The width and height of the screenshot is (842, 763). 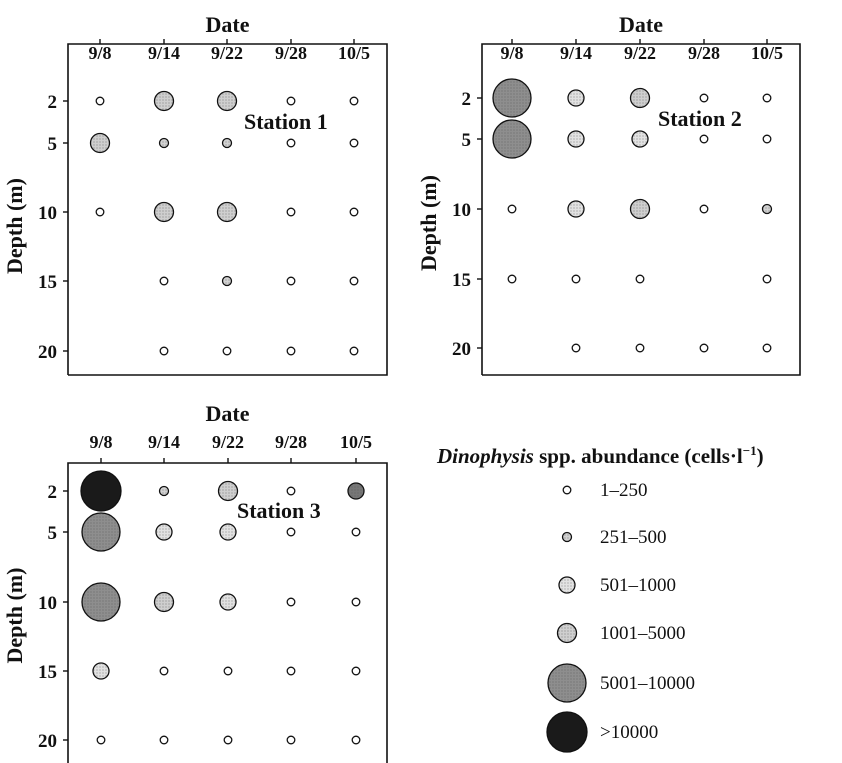 I want to click on legend-item: 1001–5000, so click(x=621, y=633).